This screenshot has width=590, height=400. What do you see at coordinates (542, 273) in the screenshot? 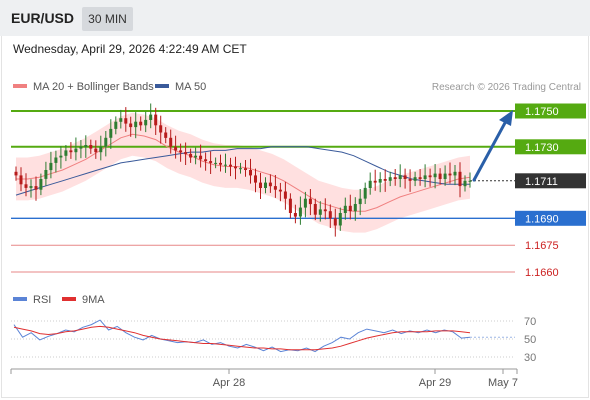
I see `level-label: 1.1660` at bounding box center [542, 273].